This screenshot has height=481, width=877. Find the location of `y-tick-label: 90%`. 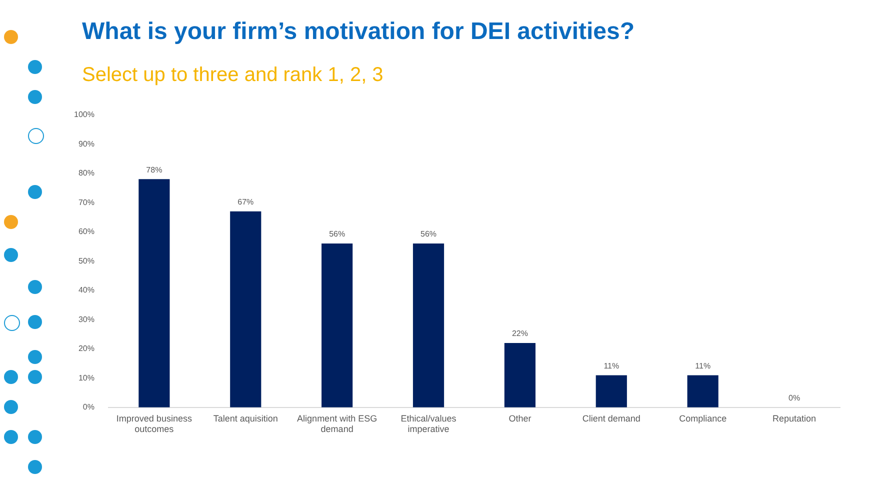

y-tick-label: 90% is located at coordinates (86, 143).